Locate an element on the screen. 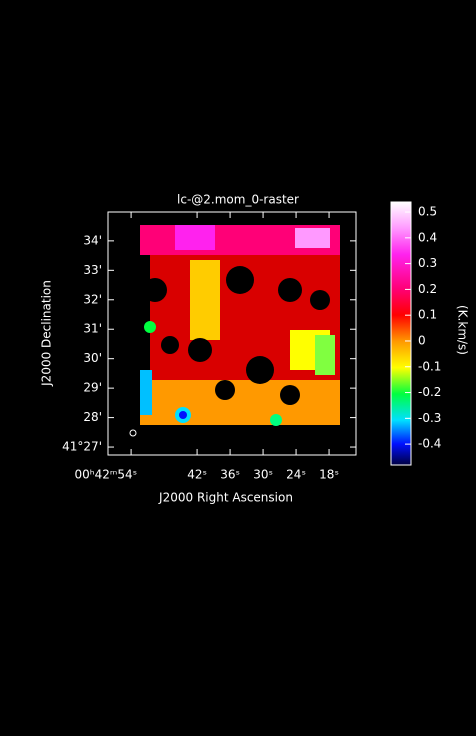 The width and height of the screenshot is (476, 736). colorbar is located at coordinates (401, 333).